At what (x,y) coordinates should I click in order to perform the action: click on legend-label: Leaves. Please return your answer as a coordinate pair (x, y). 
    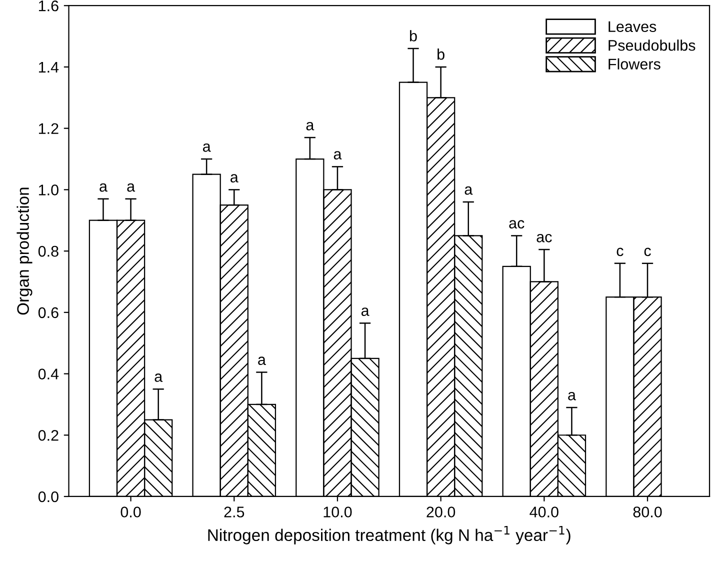
    Looking at the image, I should click on (632, 26).